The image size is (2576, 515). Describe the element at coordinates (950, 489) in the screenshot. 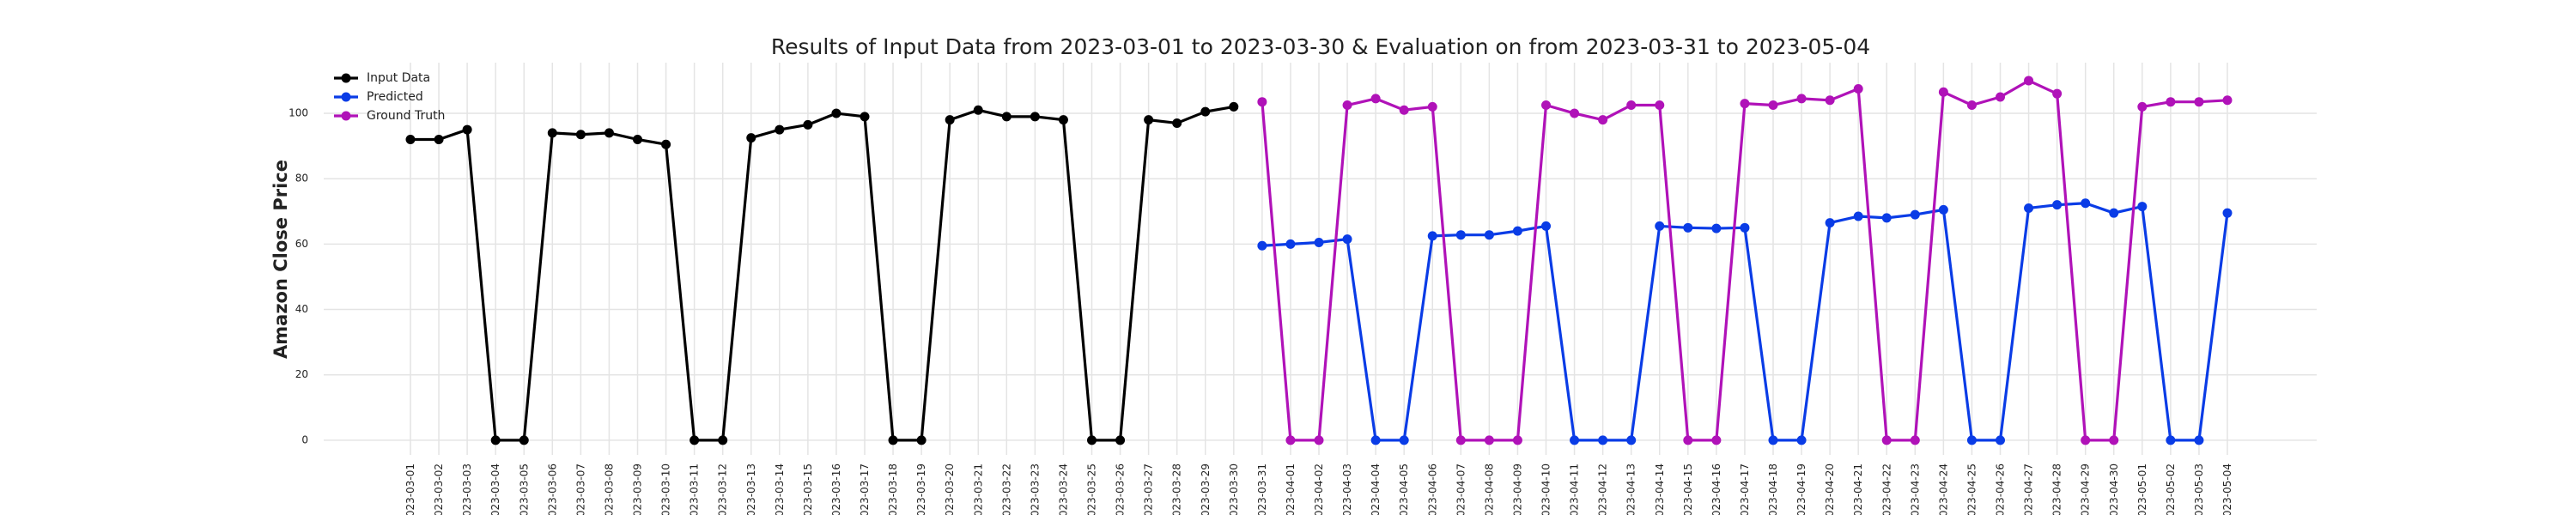

I see `x-tick-label: 2023-03-20` at that location.